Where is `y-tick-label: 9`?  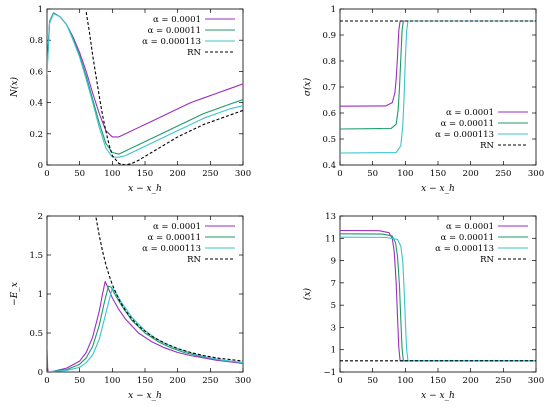 y-tick-label: 9 is located at coordinates (333, 262).